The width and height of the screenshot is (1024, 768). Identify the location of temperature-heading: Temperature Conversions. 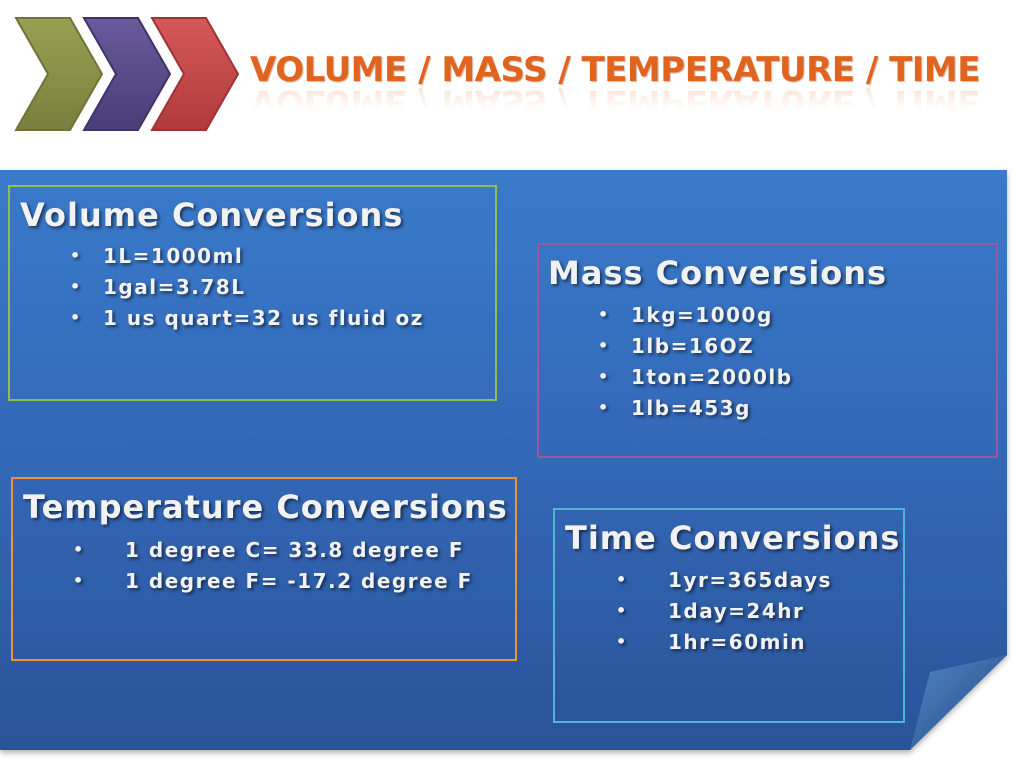
(265, 507).